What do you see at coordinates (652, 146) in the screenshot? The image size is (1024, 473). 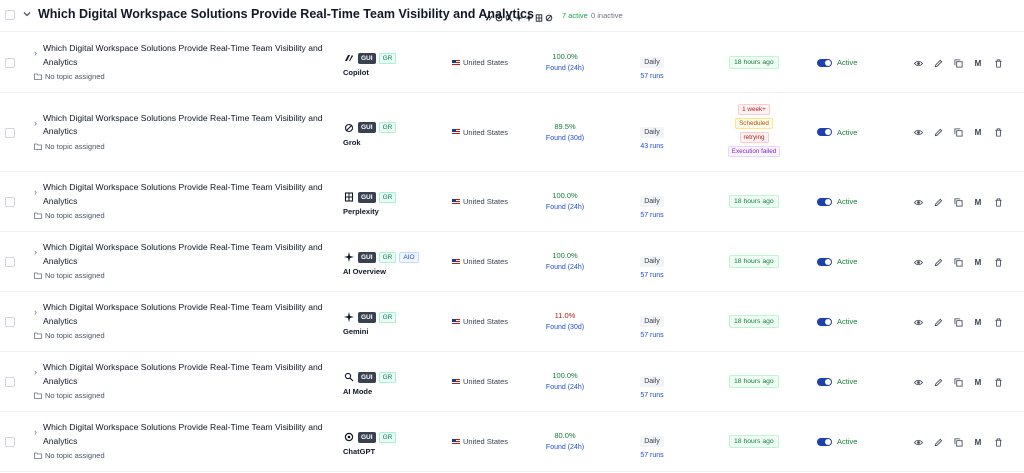 I see `runs-link: 43 runs` at bounding box center [652, 146].